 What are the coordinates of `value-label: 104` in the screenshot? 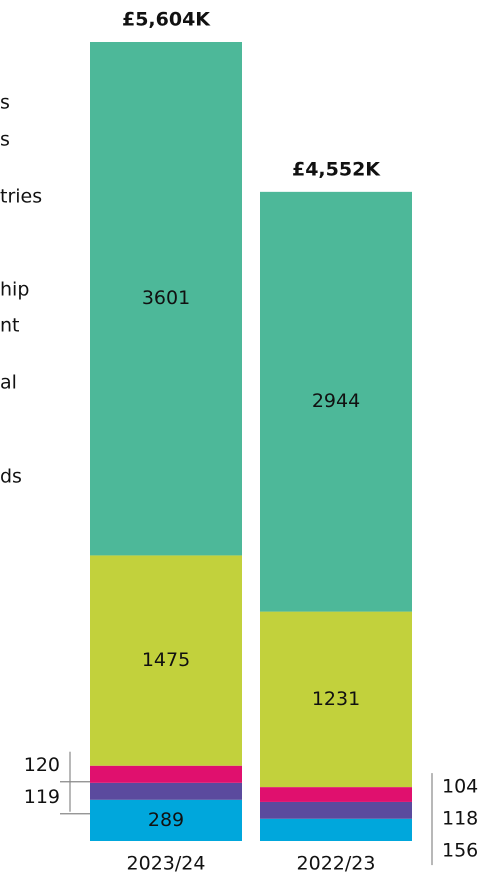 It's located at (460, 787).